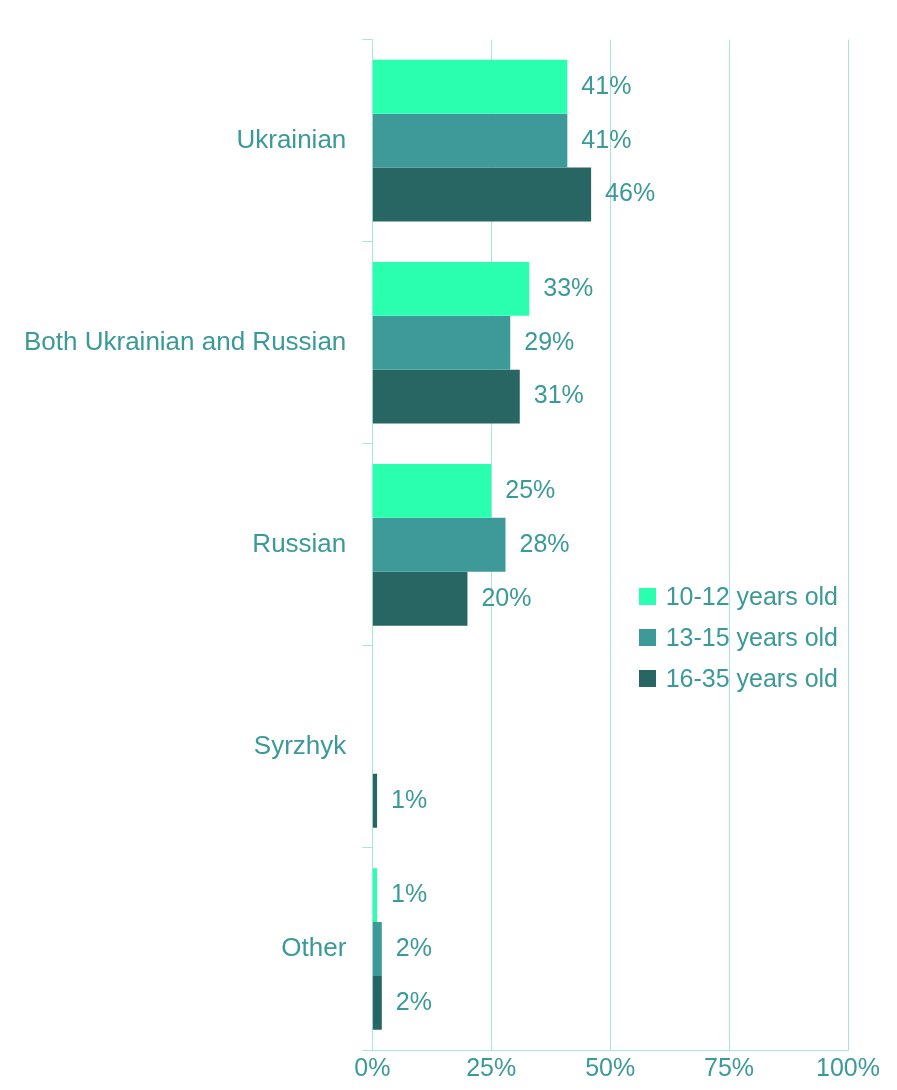 This screenshot has height=1090, width=897. What do you see at coordinates (544, 542) in the screenshot?
I see `text: 28%` at bounding box center [544, 542].